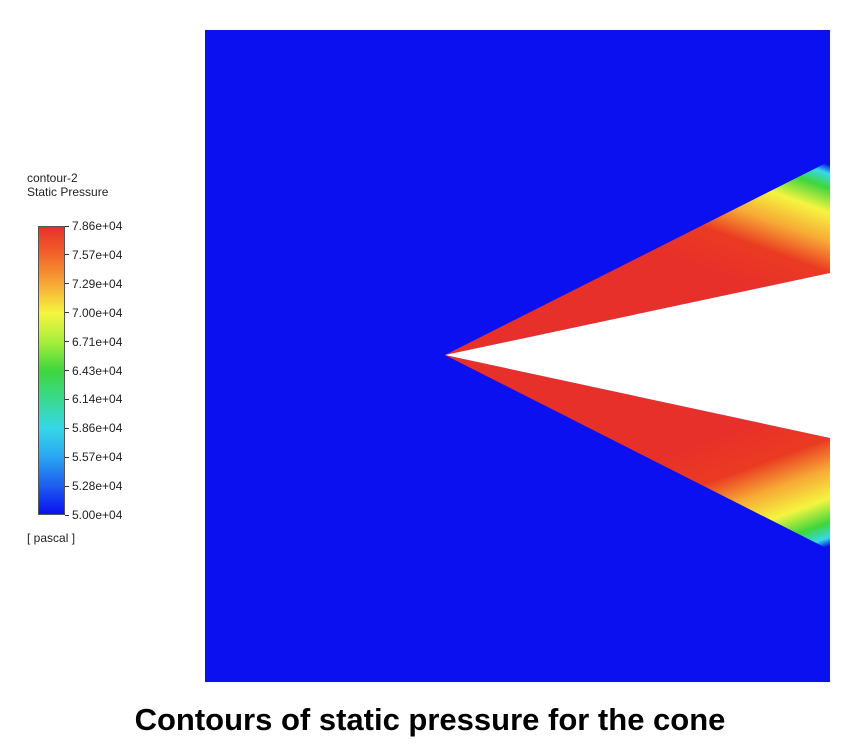 Image resolution: width=860 pixels, height=750 pixels. Describe the element at coordinates (637, 452) in the screenshot. I see `lower-shock-layer` at that location.